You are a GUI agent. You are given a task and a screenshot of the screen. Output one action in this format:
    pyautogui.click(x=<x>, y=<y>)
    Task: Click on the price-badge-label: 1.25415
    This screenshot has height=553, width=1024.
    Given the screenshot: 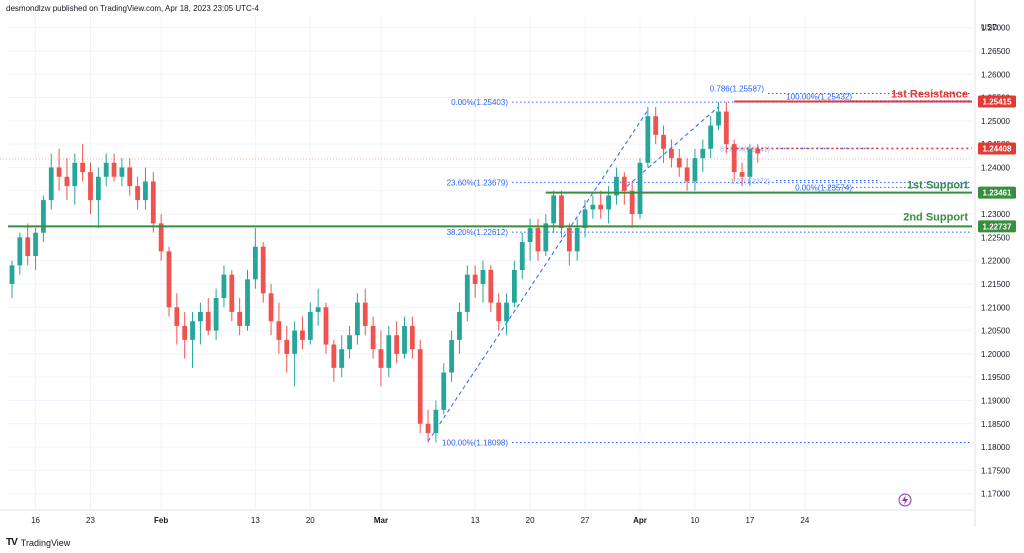 What is the action you would take?
    pyautogui.click(x=997, y=102)
    